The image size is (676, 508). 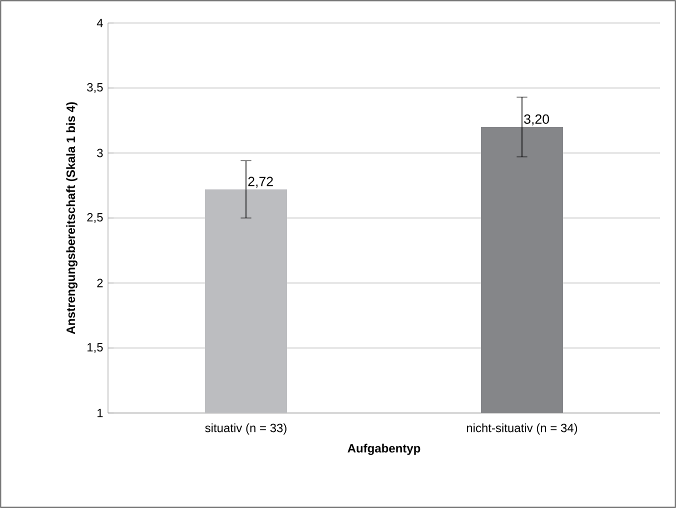 What do you see at coordinates (100, 283) in the screenshot?
I see `y-tick-label: 2` at bounding box center [100, 283].